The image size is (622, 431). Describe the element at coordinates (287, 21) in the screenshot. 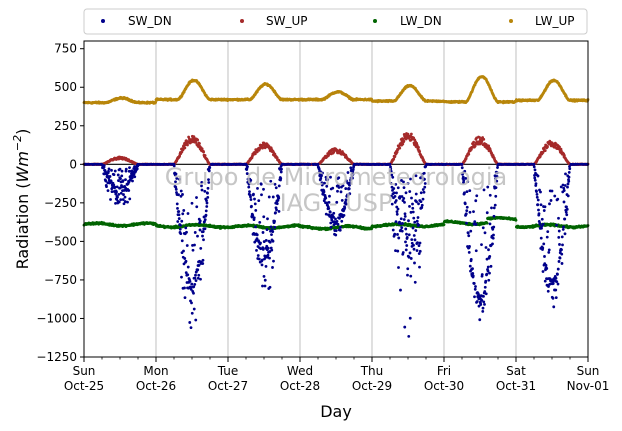

I see `legend-label-sw-up: SW_UP` at that location.